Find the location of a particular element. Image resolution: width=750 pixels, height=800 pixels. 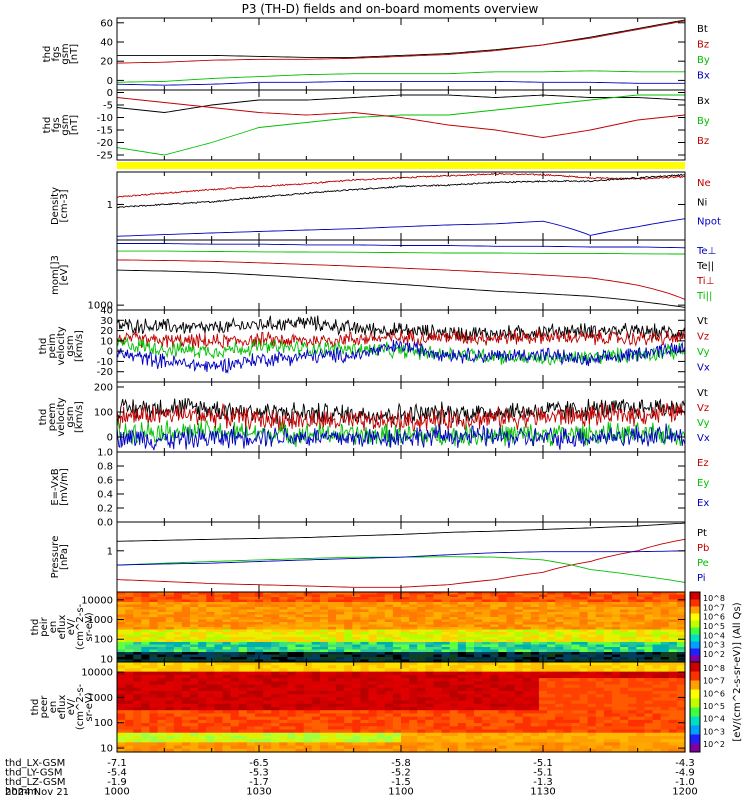

colorbar-tick-label: 10^2 is located at coordinates (714, 654).